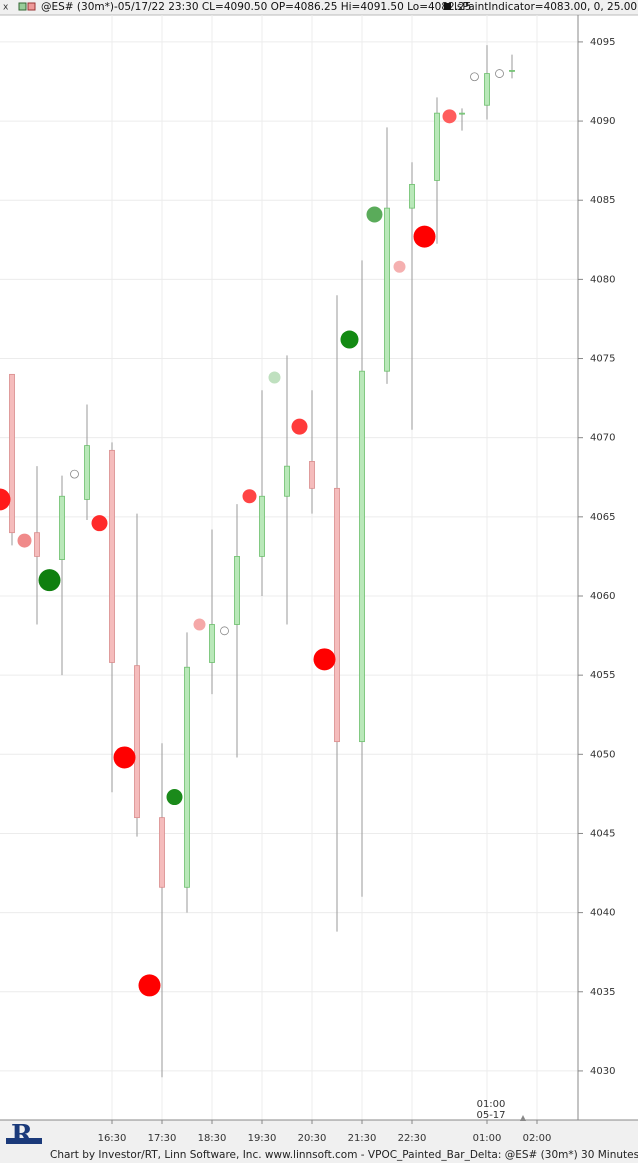 The image size is (638, 1163). What do you see at coordinates (602, 1071) in the screenshot?
I see `y-tick-label: 4030` at bounding box center [602, 1071].